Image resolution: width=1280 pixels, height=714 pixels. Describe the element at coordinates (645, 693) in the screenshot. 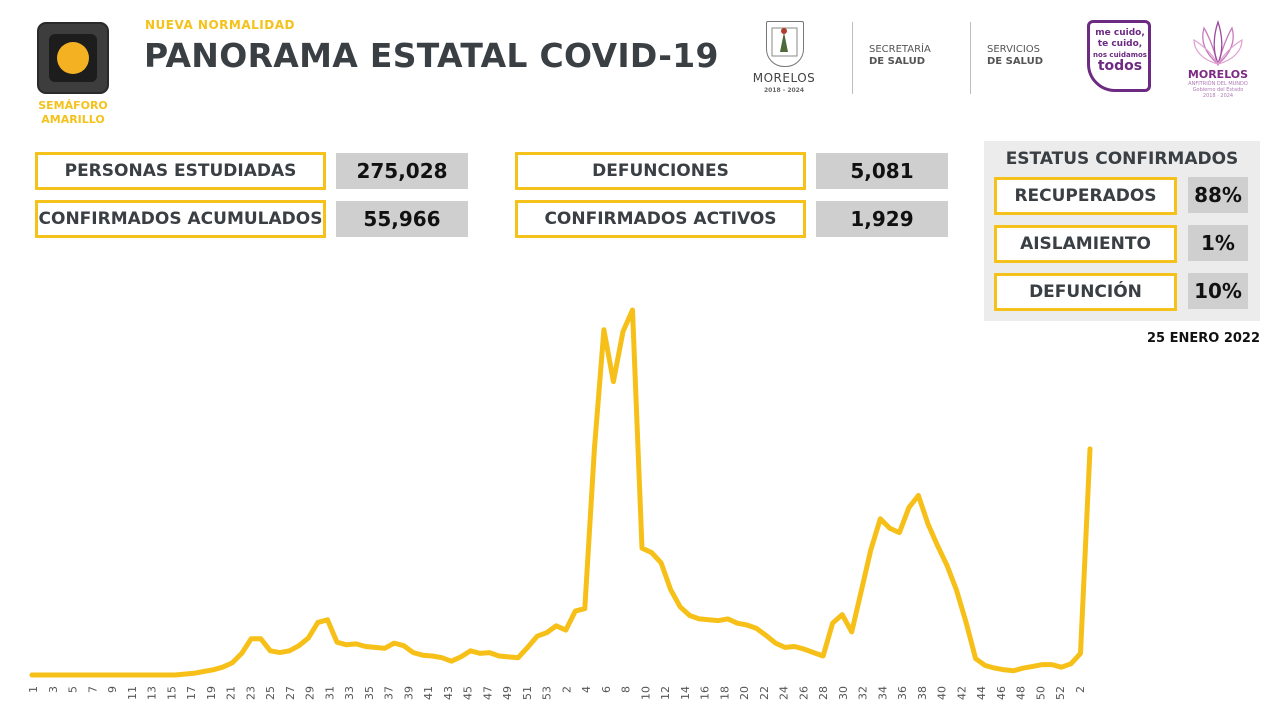

I see `x-tick-label: 10` at that location.